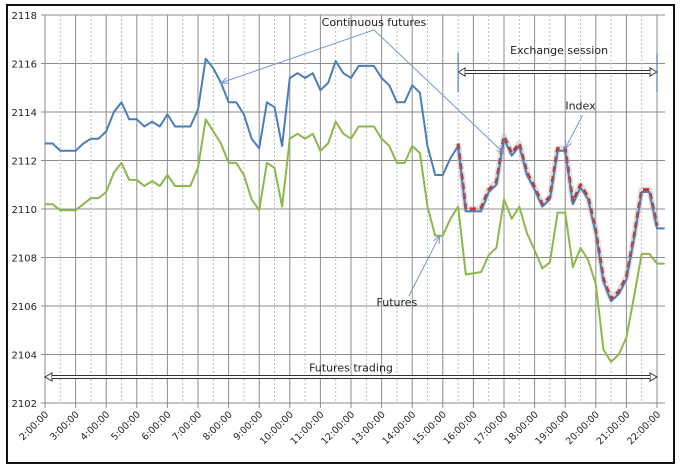 This screenshot has height=472, width=682. What do you see at coordinates (351, 377) in the screenshot?
I see `futures-trading-span` at bounding box center [351, 377].